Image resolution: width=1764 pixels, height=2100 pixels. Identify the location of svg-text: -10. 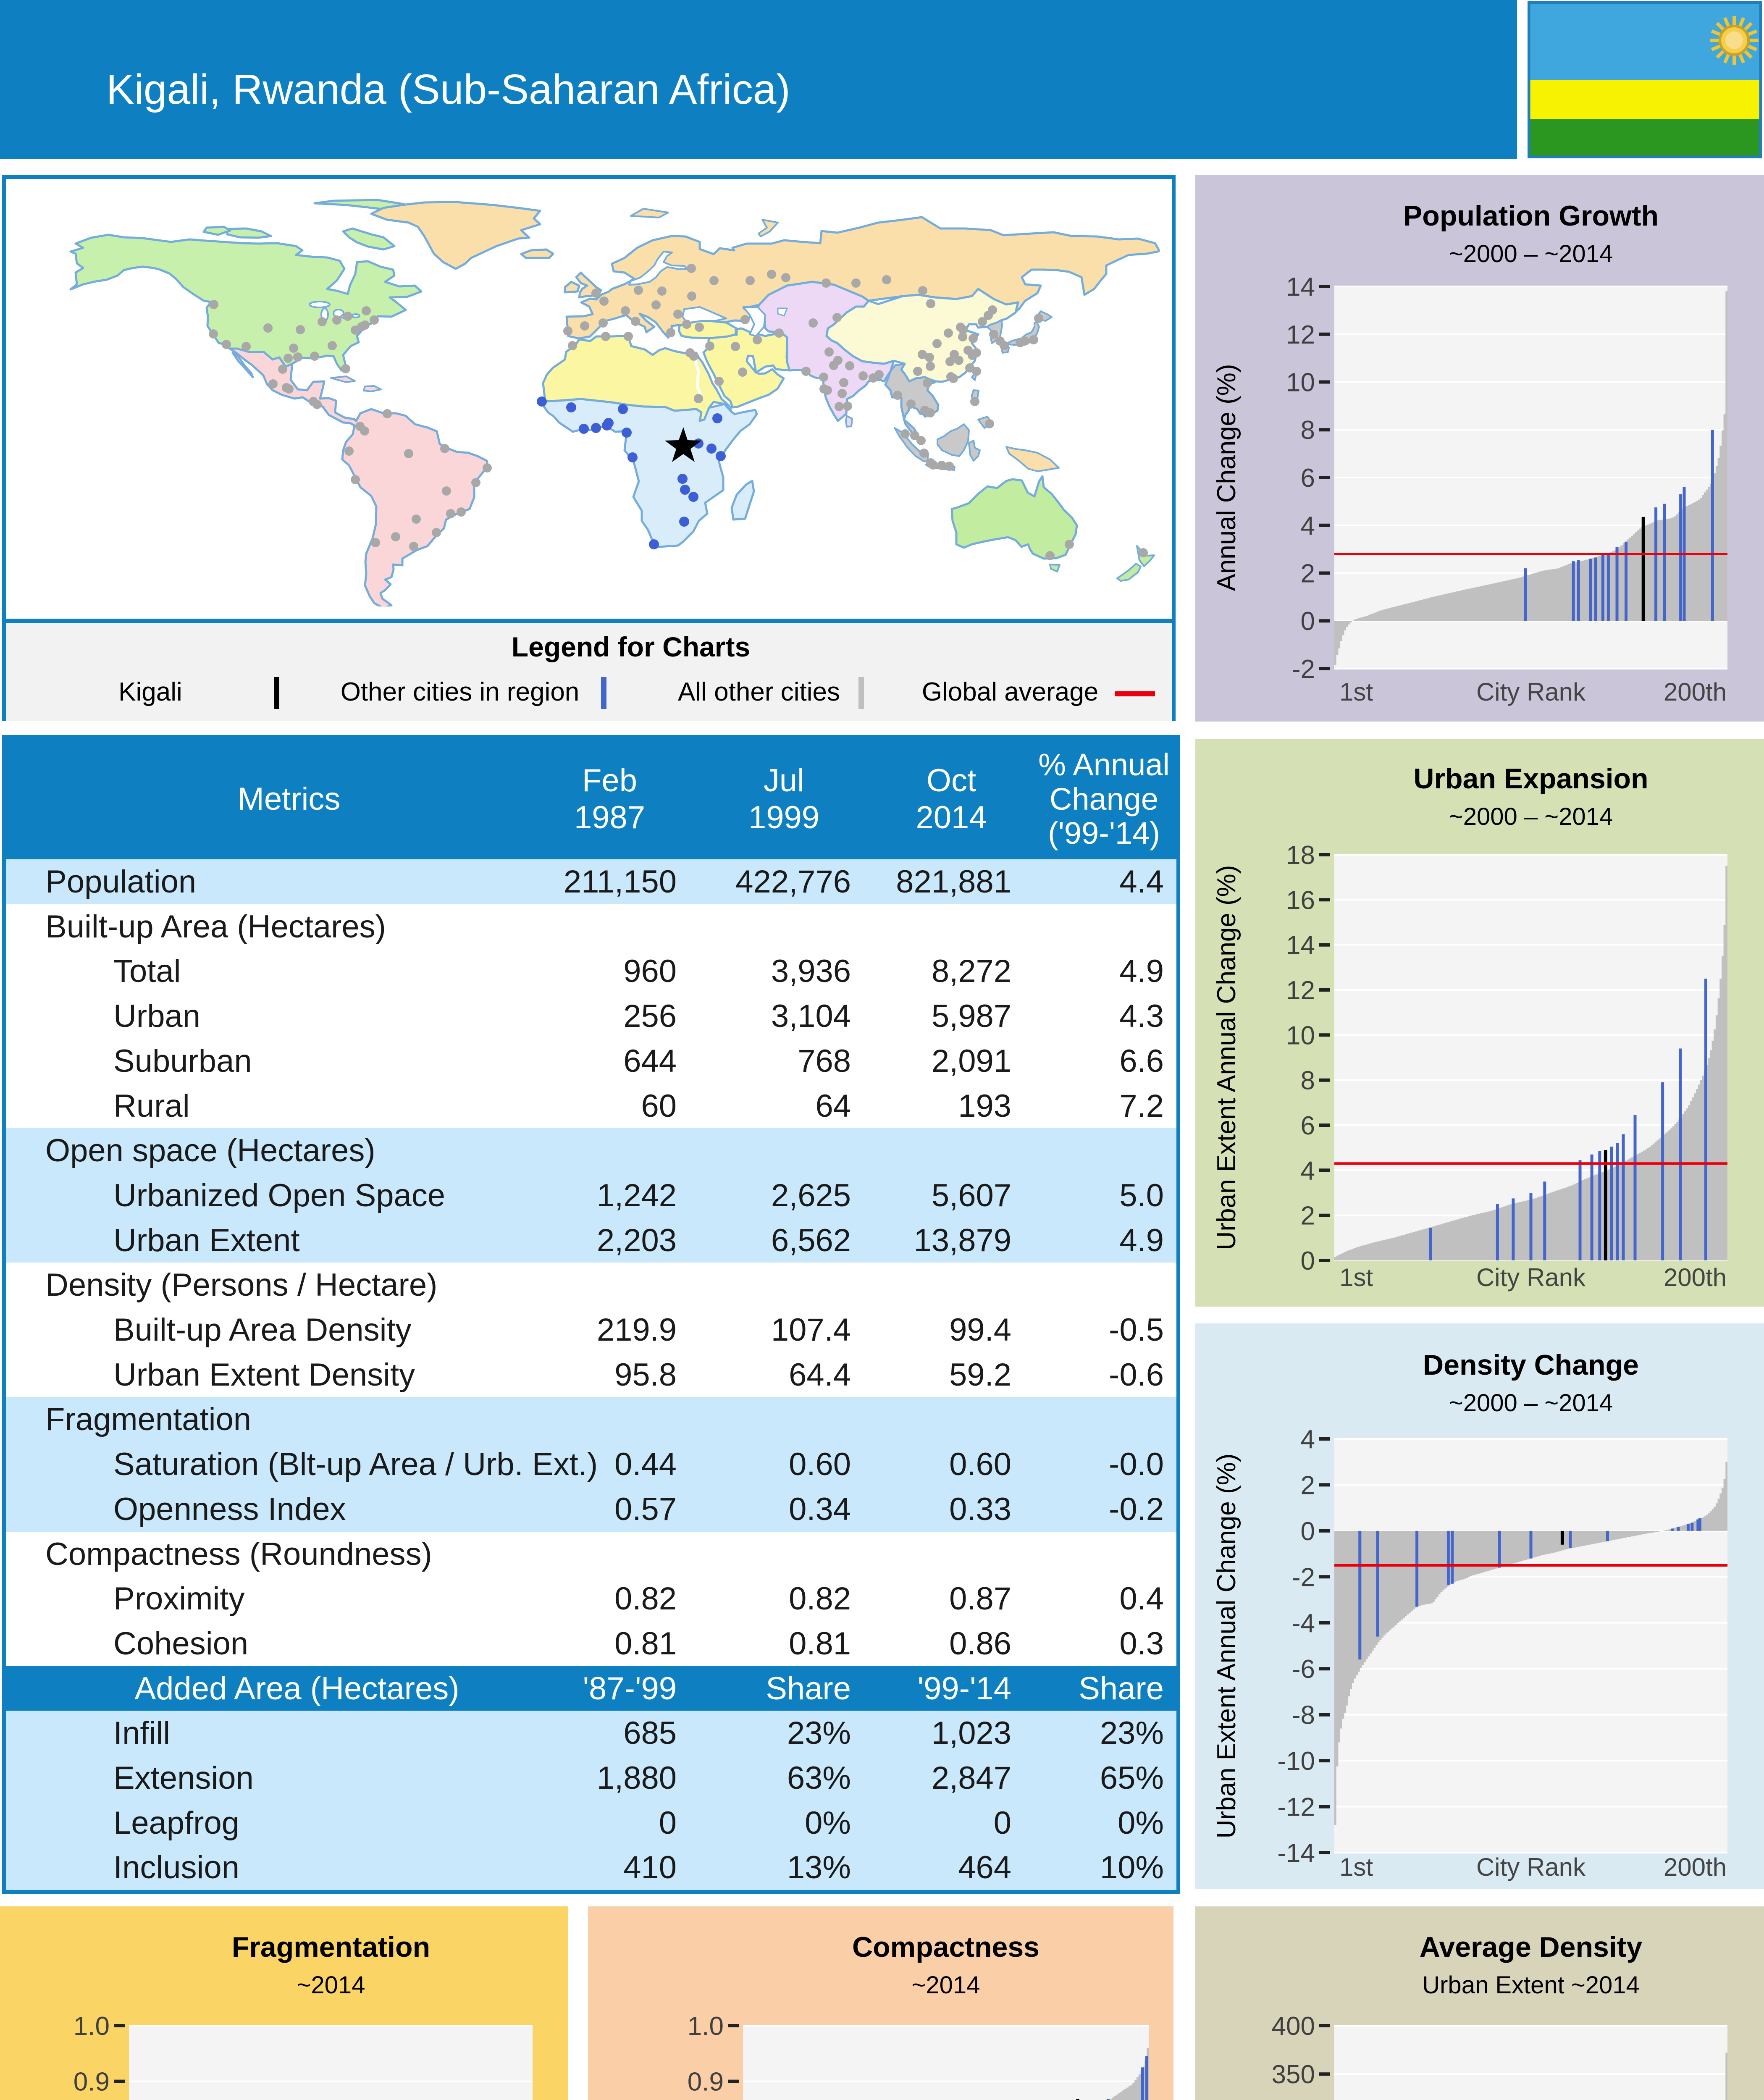
(1296, 1761).